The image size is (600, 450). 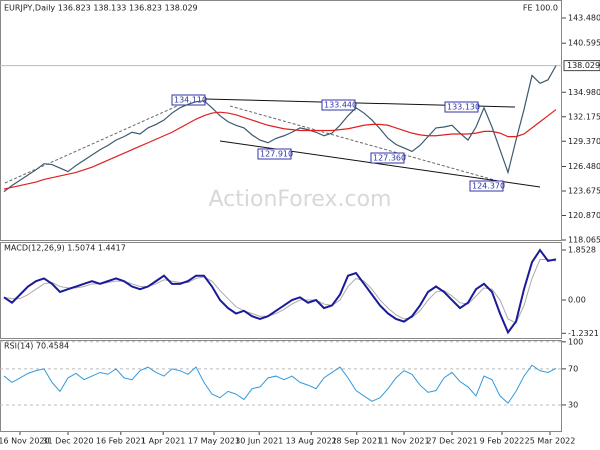 I want to click on level-label: 134.110, so click(x=190, y=100).